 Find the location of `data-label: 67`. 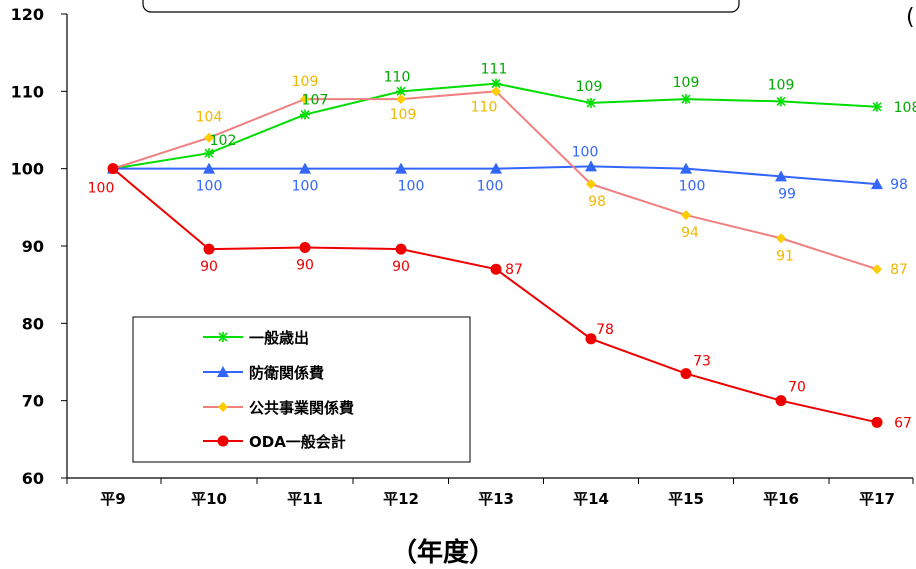

data-label: 67 is located at coordinates (903, 423).